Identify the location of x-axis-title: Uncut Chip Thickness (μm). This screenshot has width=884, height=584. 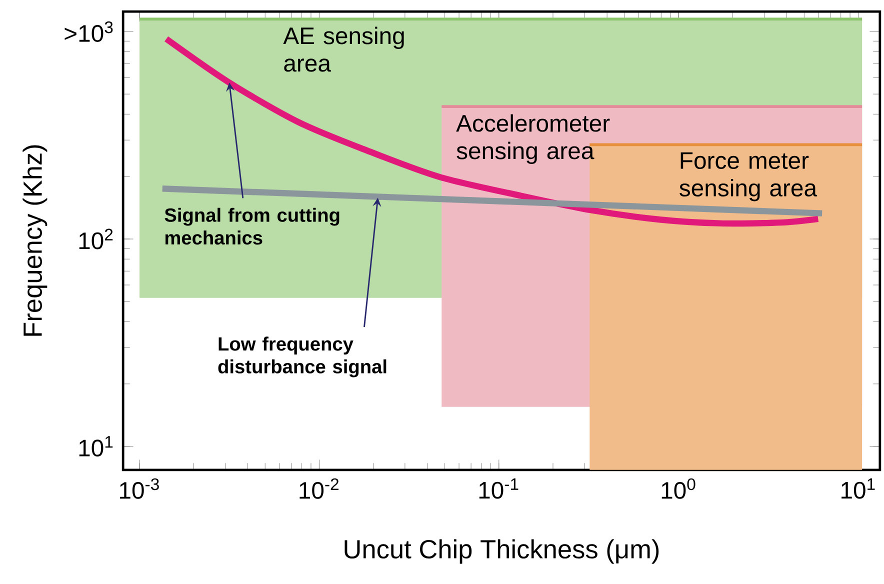
(501, 551).